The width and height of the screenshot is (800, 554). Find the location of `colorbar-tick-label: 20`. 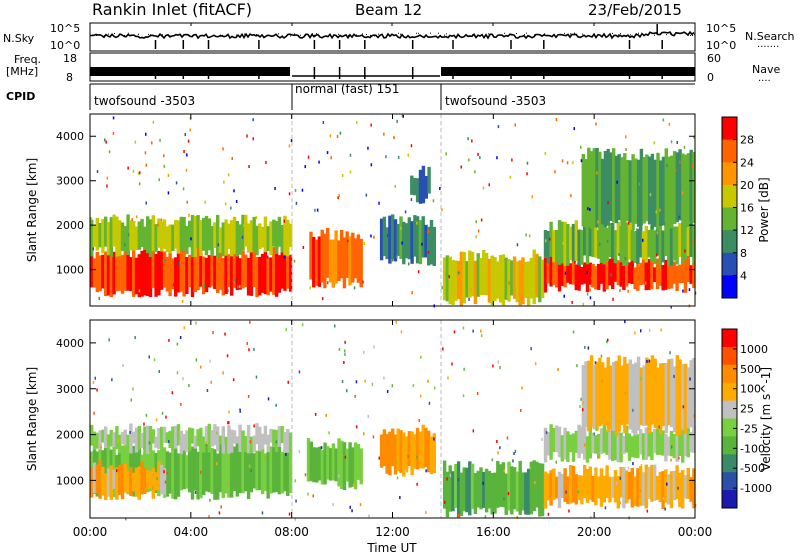

colorbar-tick-label: 20 is located at coordinates (747, 185).